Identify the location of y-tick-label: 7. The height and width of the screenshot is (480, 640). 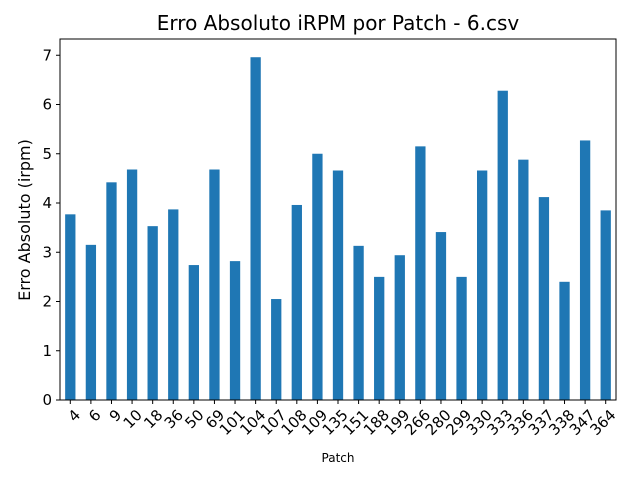
(47, 55).